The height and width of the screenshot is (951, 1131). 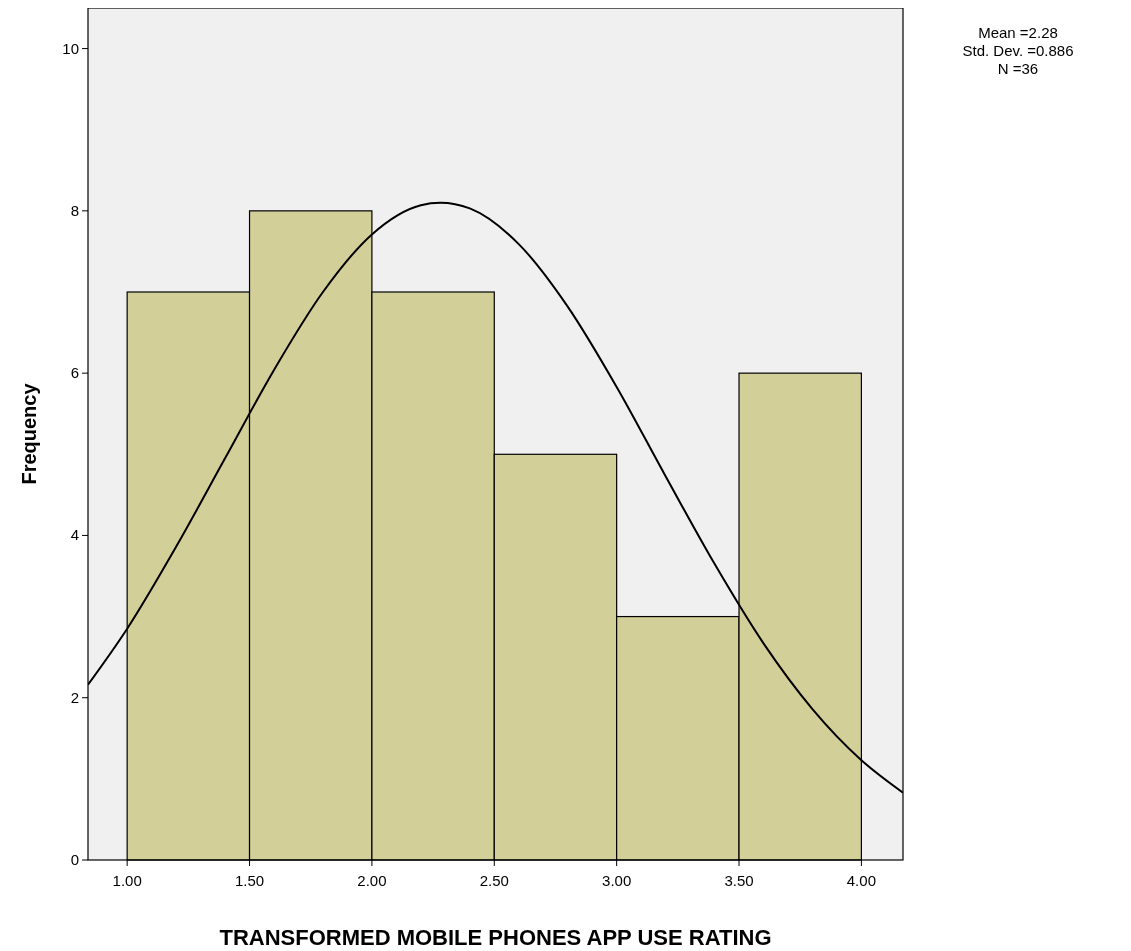 I want to click on x-tick-label: 1.50, so click(x=249, y=880).